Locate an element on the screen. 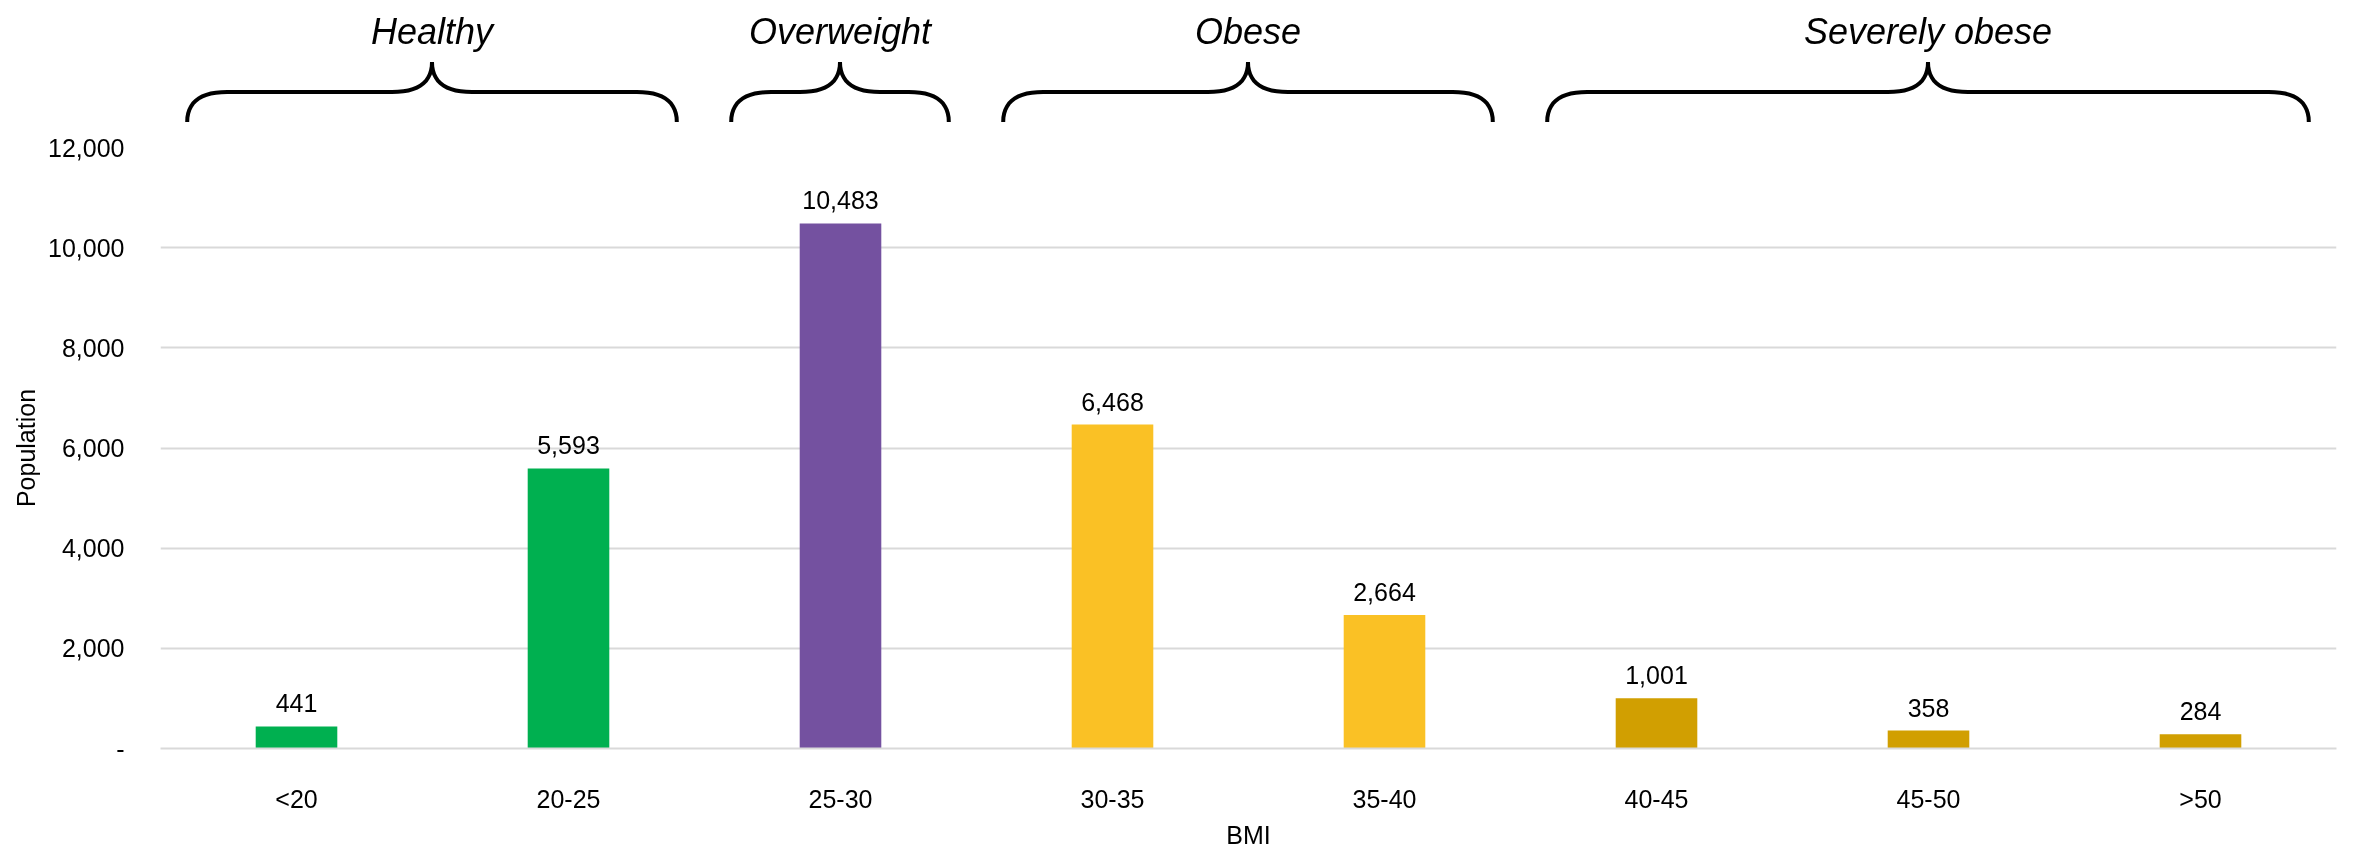 Image resolution: width=2356 pixels, height=855 pixels. y-tick-label: 4,000 is located at coordinates (93, 548).